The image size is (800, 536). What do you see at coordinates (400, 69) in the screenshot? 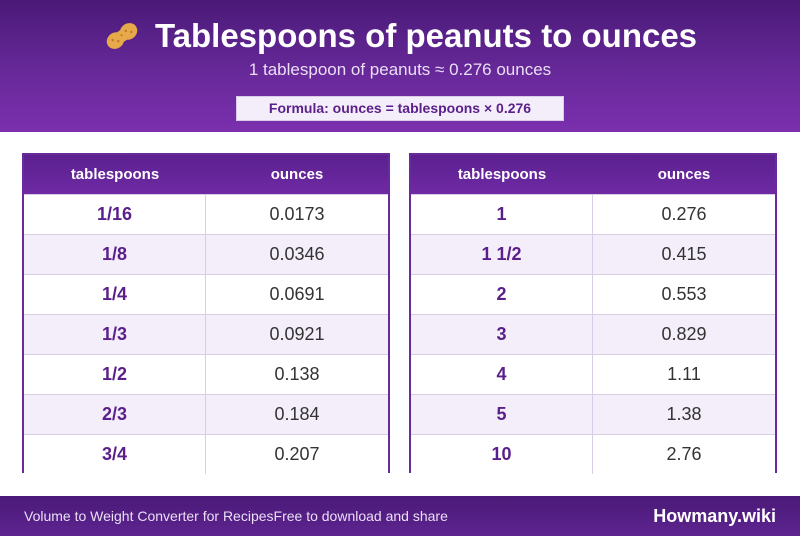
I see `page-subtitle: 1 tablespoon of peanuts ≈ 0.276 ounces` at bounding box center [400, 69].